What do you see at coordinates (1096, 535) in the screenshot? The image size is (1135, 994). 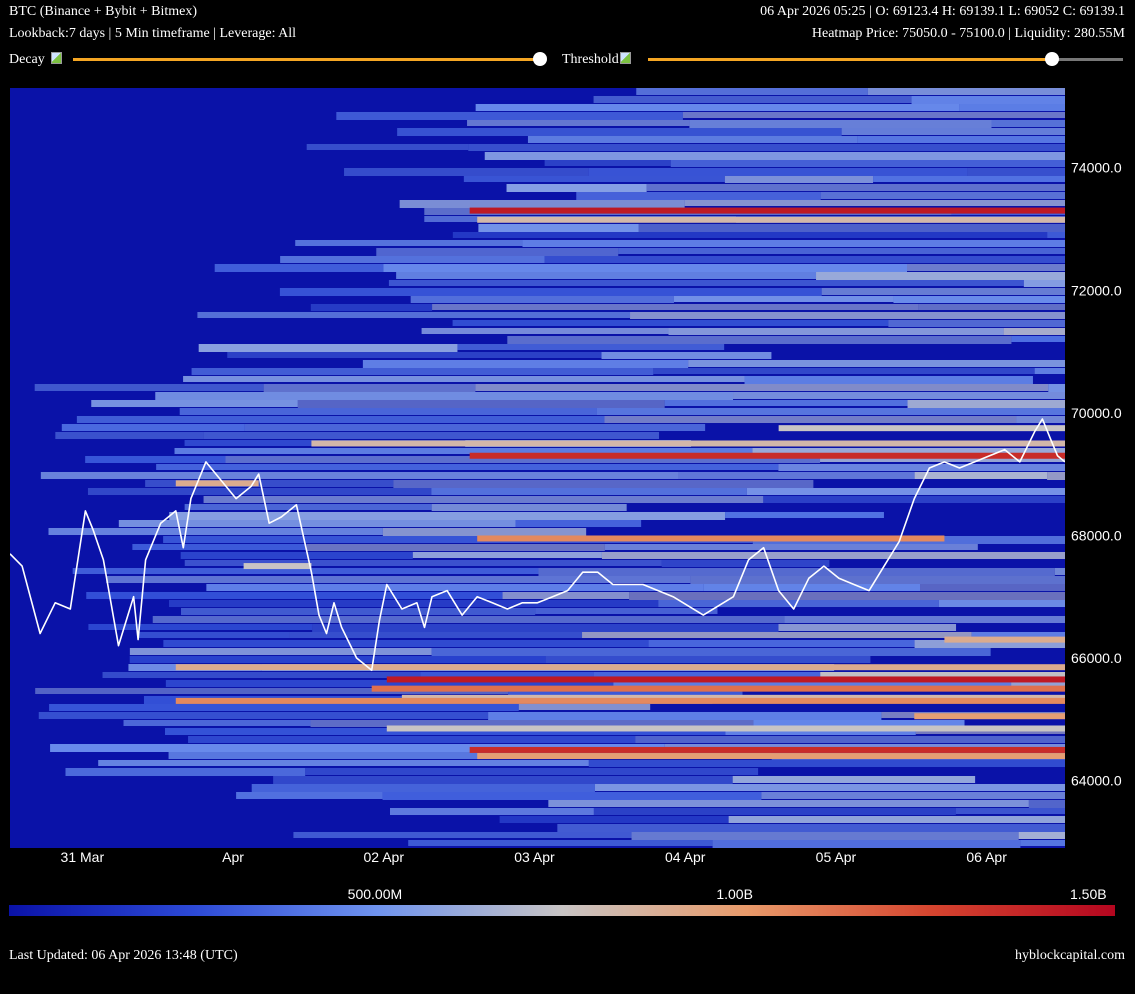 I see `y-tick-label: 68000.0` at bounding box center [1096, 535].